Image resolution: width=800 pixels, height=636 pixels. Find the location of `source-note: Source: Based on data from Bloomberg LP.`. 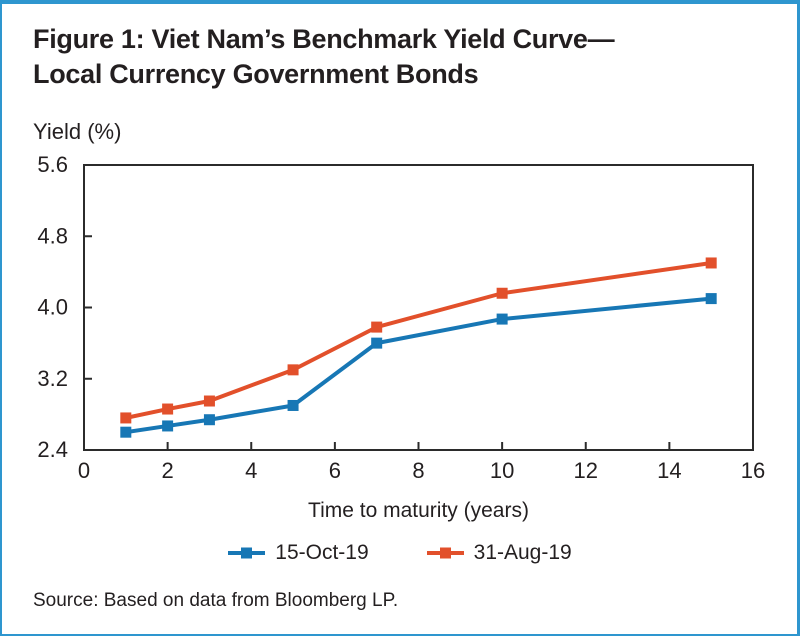

source-note: Source: Based on data from Bloomberg LP. is located at coordinates (216, 600).